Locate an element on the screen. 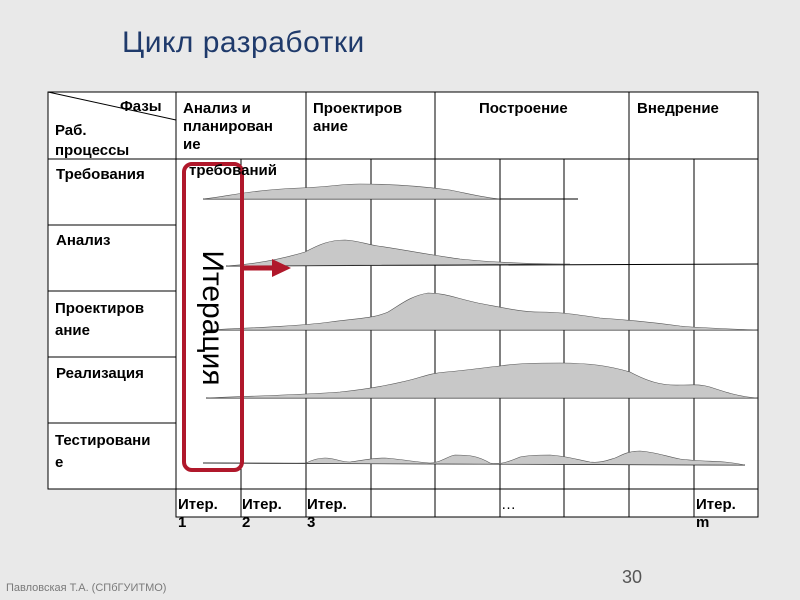 The width and height of the screenshot is (800, 600). process-testing: Тестировани е is located at coordinates (103, 451).